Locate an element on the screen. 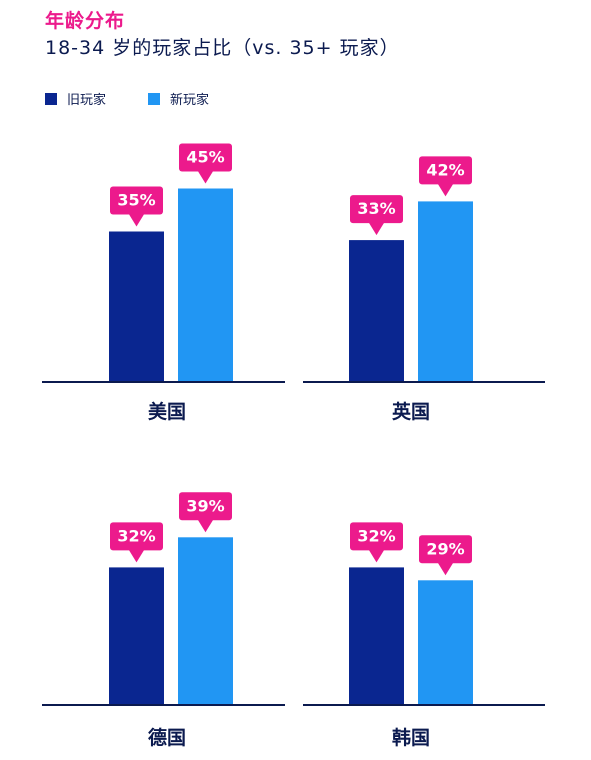  panel-title: 韩国 is located at coordinates (411, 737).